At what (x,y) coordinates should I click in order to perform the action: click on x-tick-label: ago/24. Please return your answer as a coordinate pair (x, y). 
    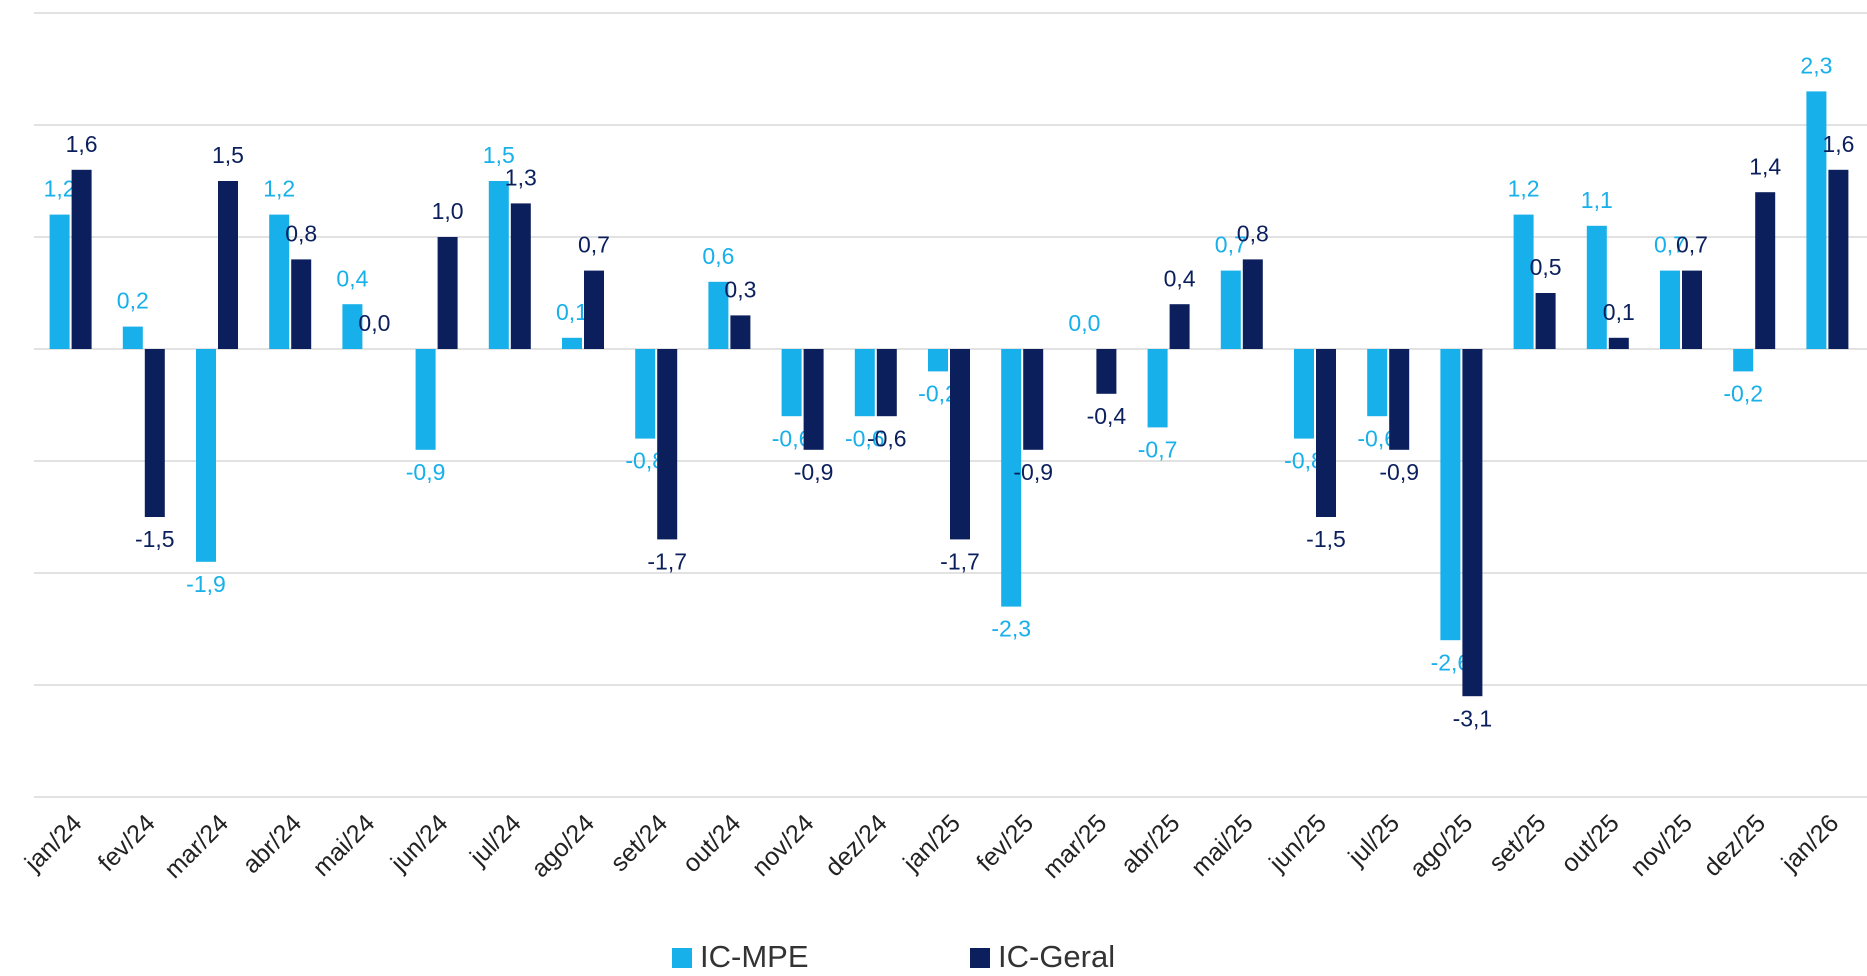
    Looking at the image, I should click on (563, 846).